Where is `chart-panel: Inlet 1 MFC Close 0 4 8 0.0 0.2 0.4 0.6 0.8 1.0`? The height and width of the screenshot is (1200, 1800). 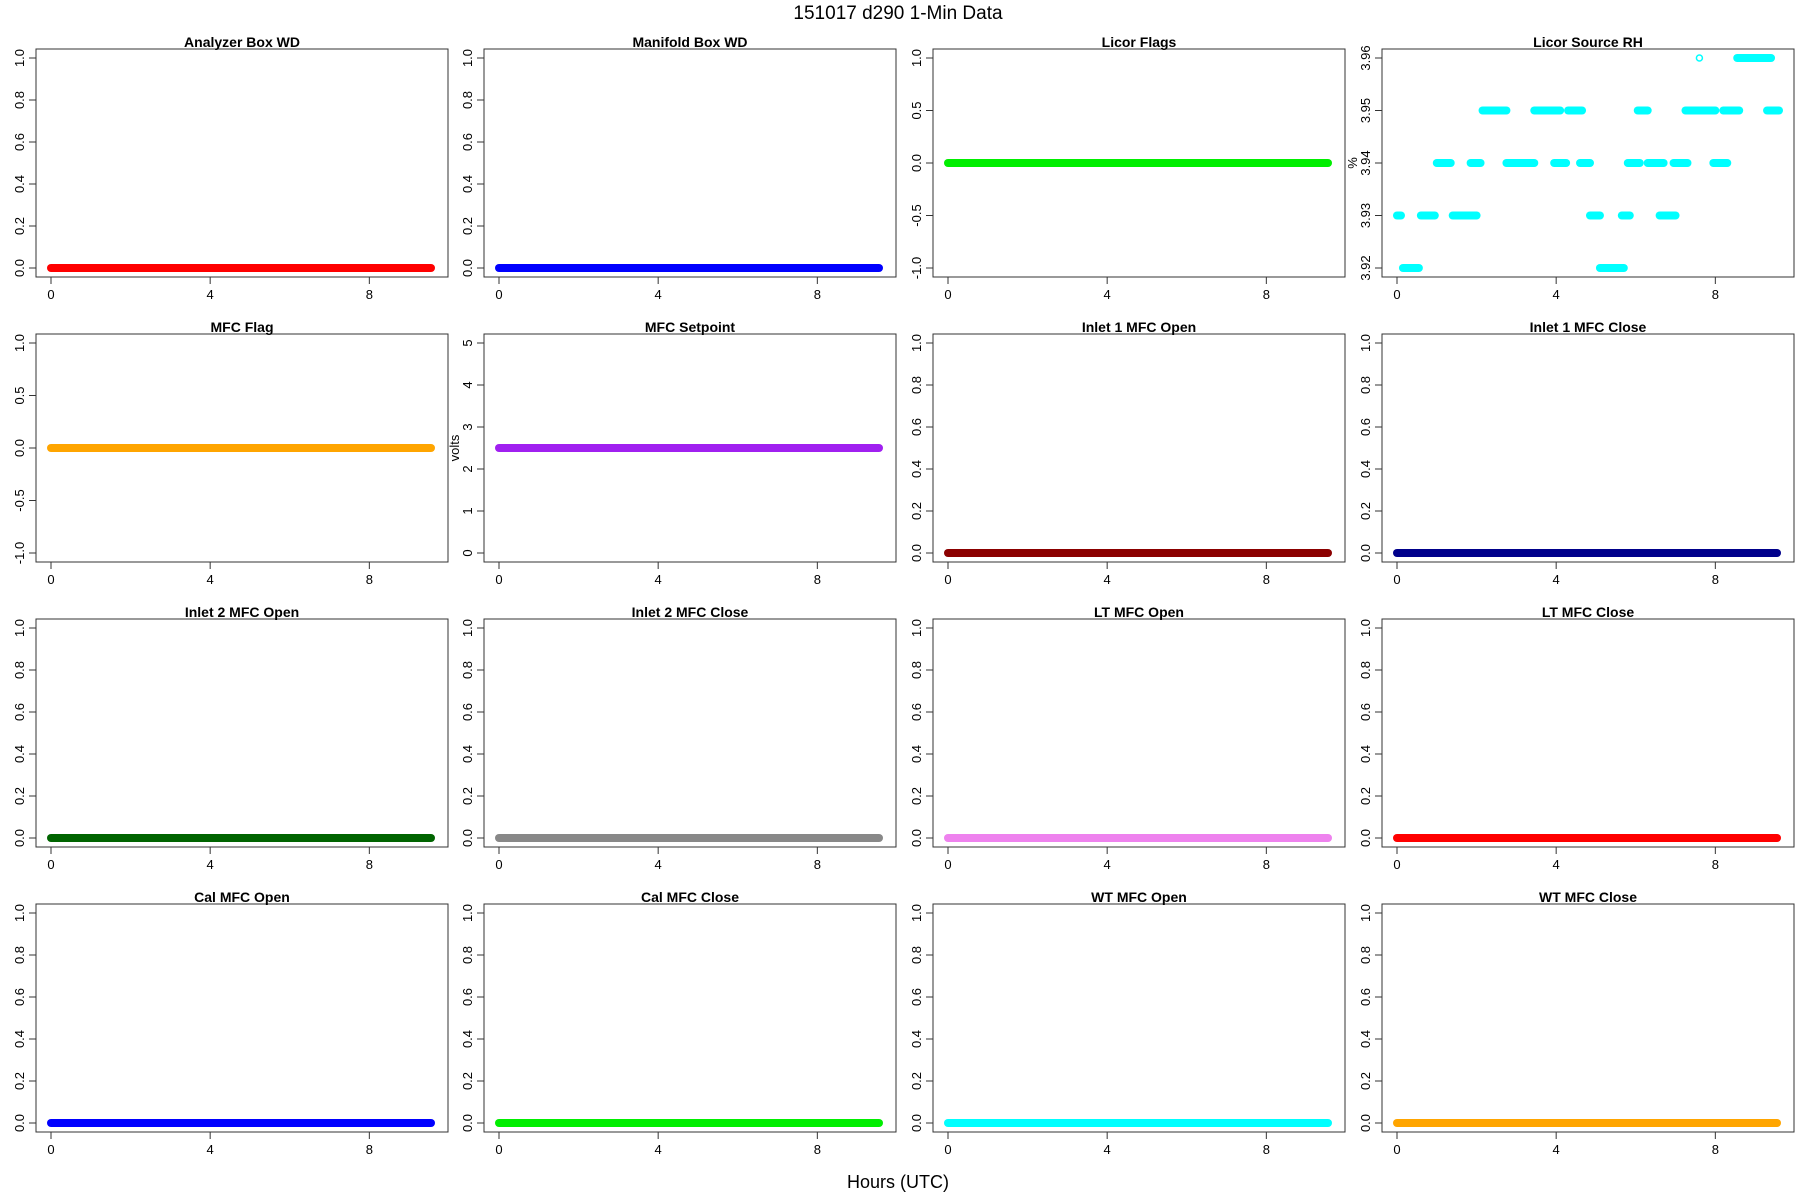 chart-panel: Inlet 1 MFC Close 0 4 8 0.0 0.2 0.4 0.6 0.8 1.0 is located at coordinates (1576, 453).